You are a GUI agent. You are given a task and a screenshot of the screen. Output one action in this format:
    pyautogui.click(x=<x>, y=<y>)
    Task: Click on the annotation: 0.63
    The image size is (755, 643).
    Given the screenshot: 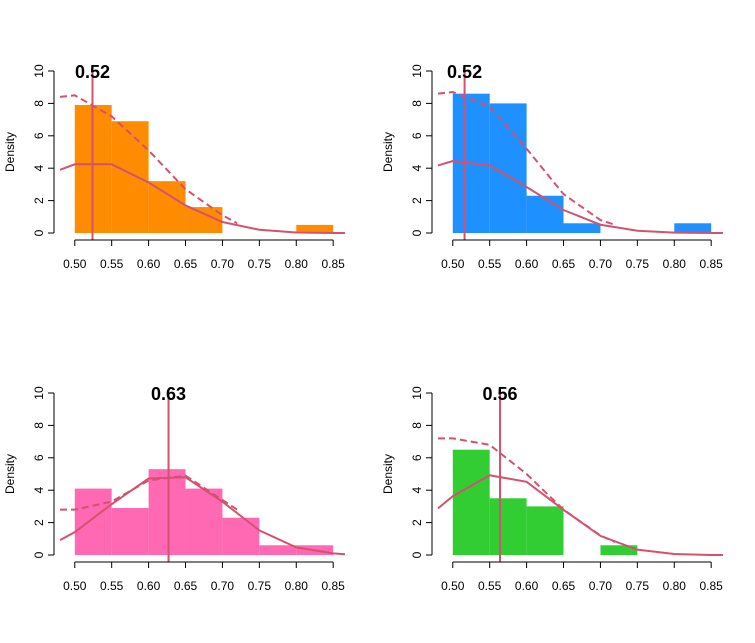 What is the action you would take?
    pyautogui.click(x=168, y=394)
    